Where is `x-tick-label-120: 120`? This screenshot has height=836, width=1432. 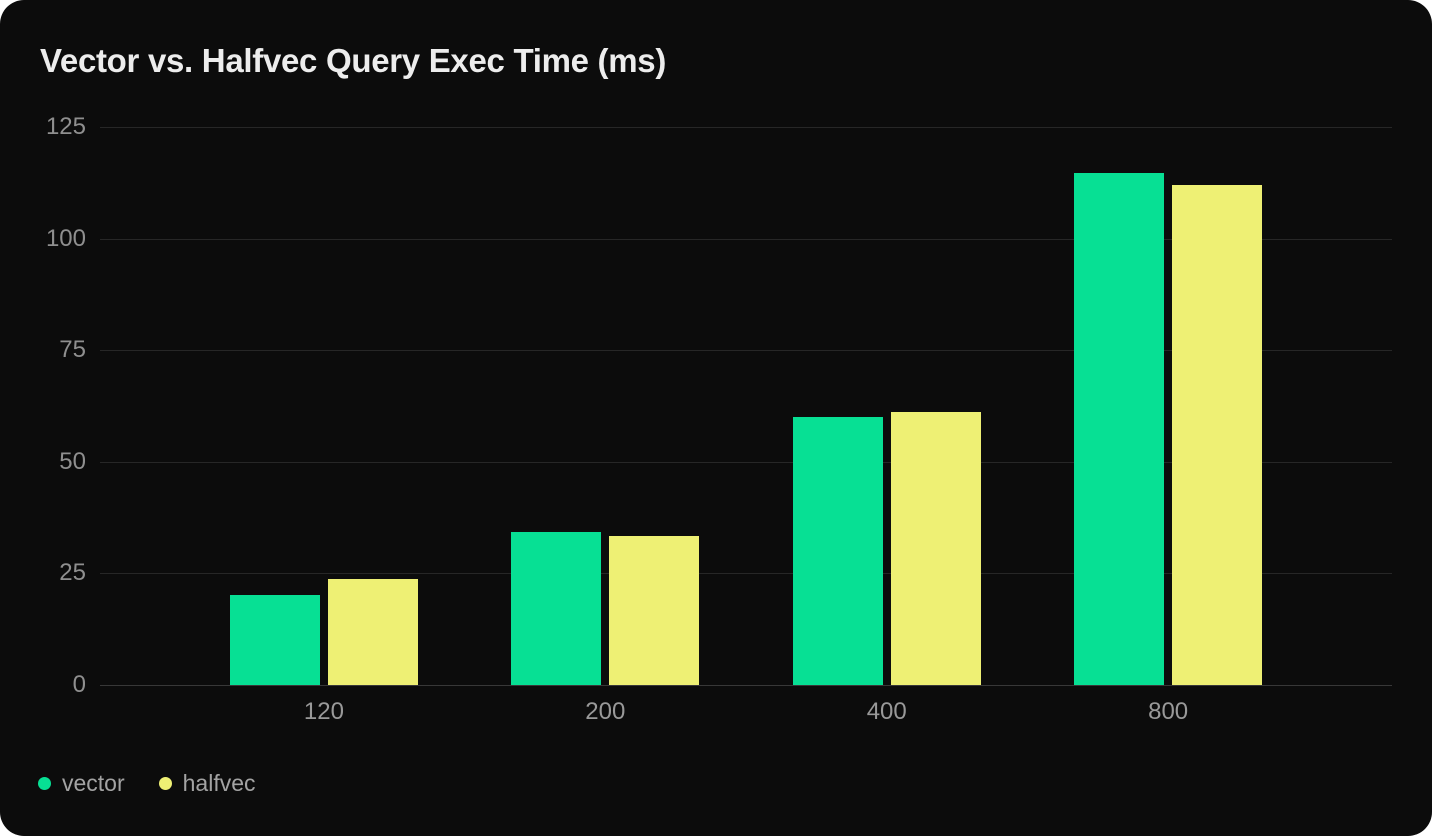
x-tick-label-120: 120 is located at coordinates (323, 711).